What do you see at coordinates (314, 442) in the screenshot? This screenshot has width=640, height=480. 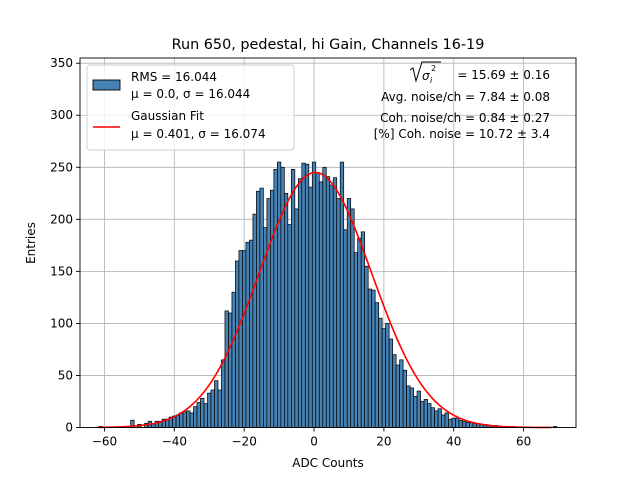 I see `x-tick-label: 0` at bounding box center [314, 442].